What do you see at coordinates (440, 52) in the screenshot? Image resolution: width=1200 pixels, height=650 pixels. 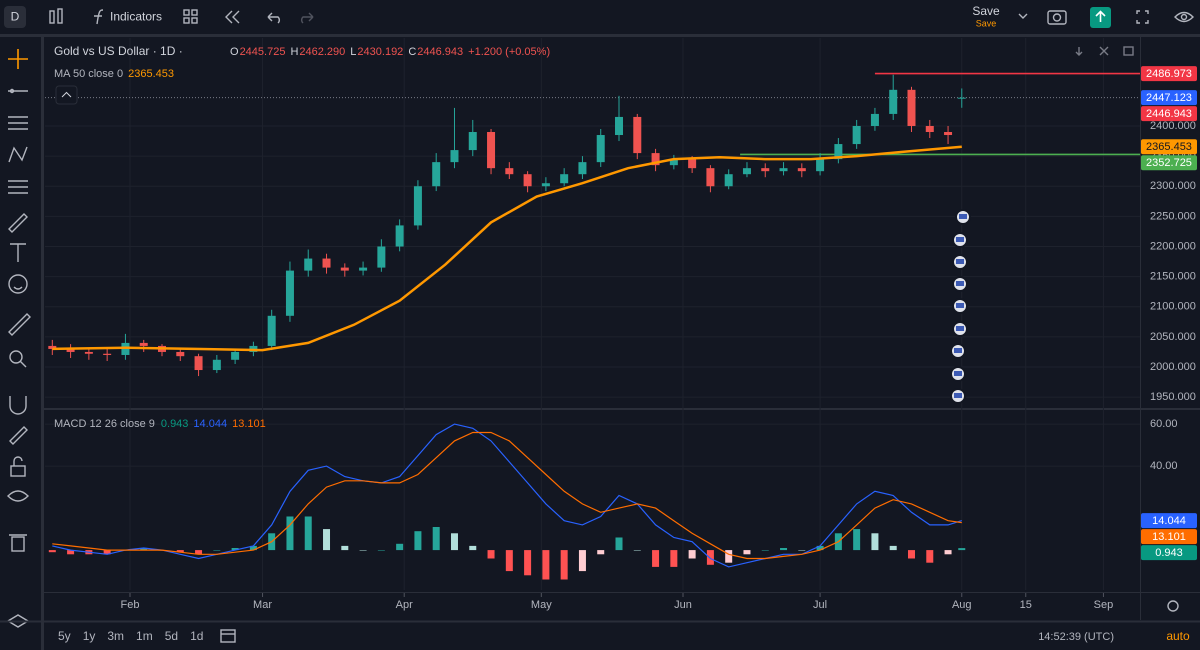 I see `ohlc-value: 2446.943` at bounding box center [440, 52].